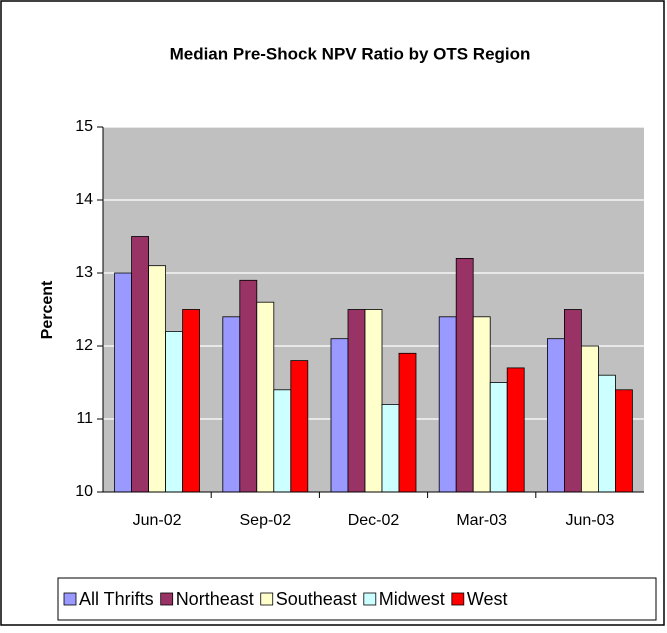 The height and width of the screenshot is (633, 667). What do you see at coordinates (84, 345) in the screenshot?
I see `y-tick-label: 12` at bounding box center [84, 345].